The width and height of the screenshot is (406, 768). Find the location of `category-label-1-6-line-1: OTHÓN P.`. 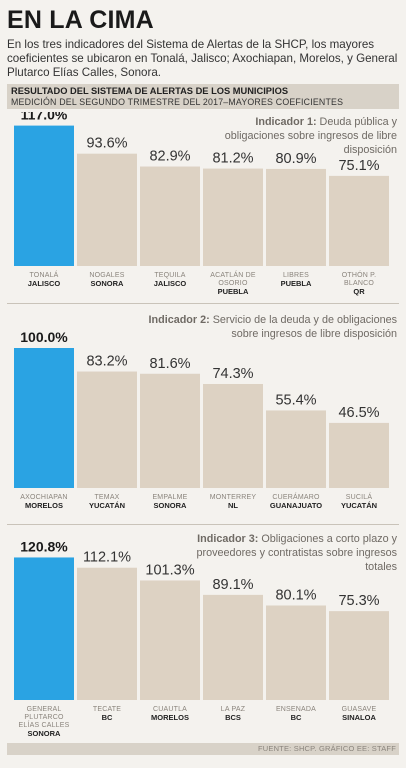

category-label-1-6-line-1: OTHÓN P. is located at coordinates (359, 274).